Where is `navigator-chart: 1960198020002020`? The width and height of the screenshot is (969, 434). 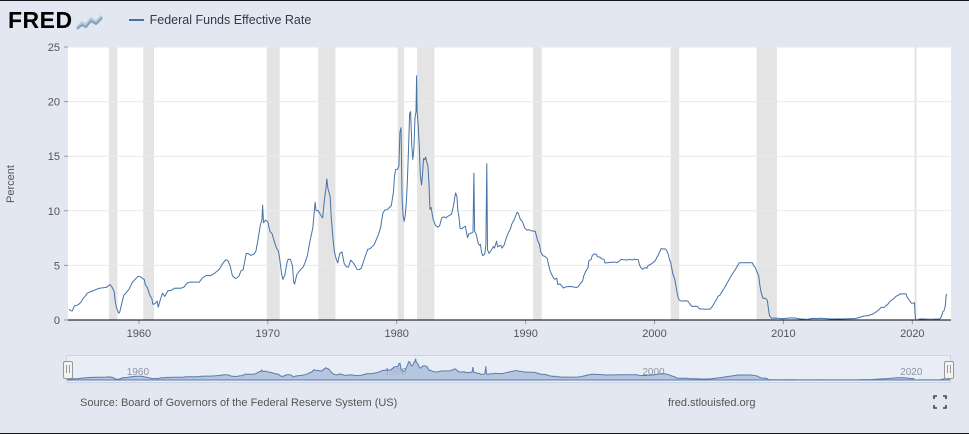 navigator-chart: 1960198020002020 is located at coordinates (508, 369).